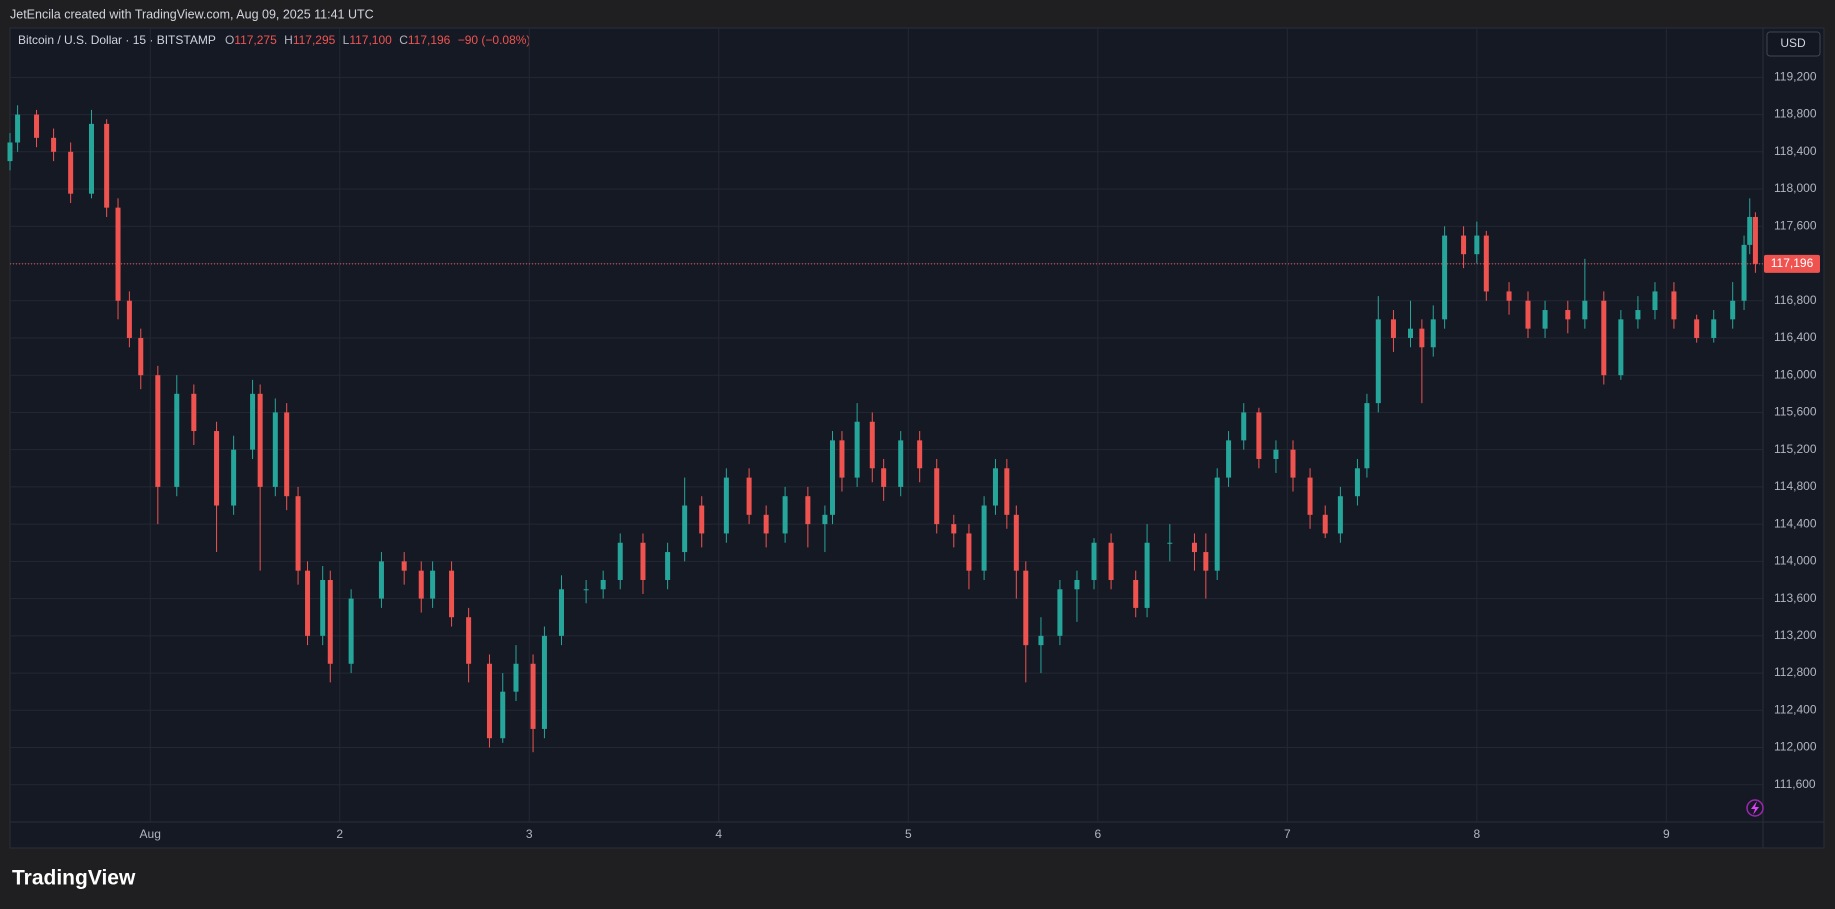 Image resolution: width=1835 pixels, height=909 pixels. I want to click on legend-close: 117,196, so click(429, 40).